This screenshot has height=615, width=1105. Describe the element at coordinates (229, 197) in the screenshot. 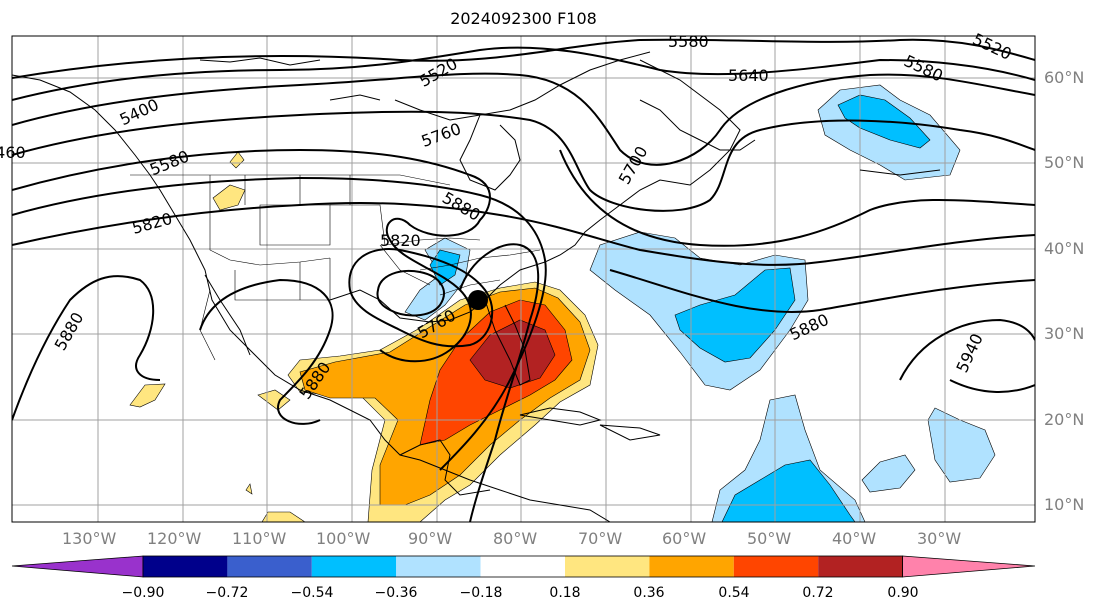

I see `positive-small-west` at that location.